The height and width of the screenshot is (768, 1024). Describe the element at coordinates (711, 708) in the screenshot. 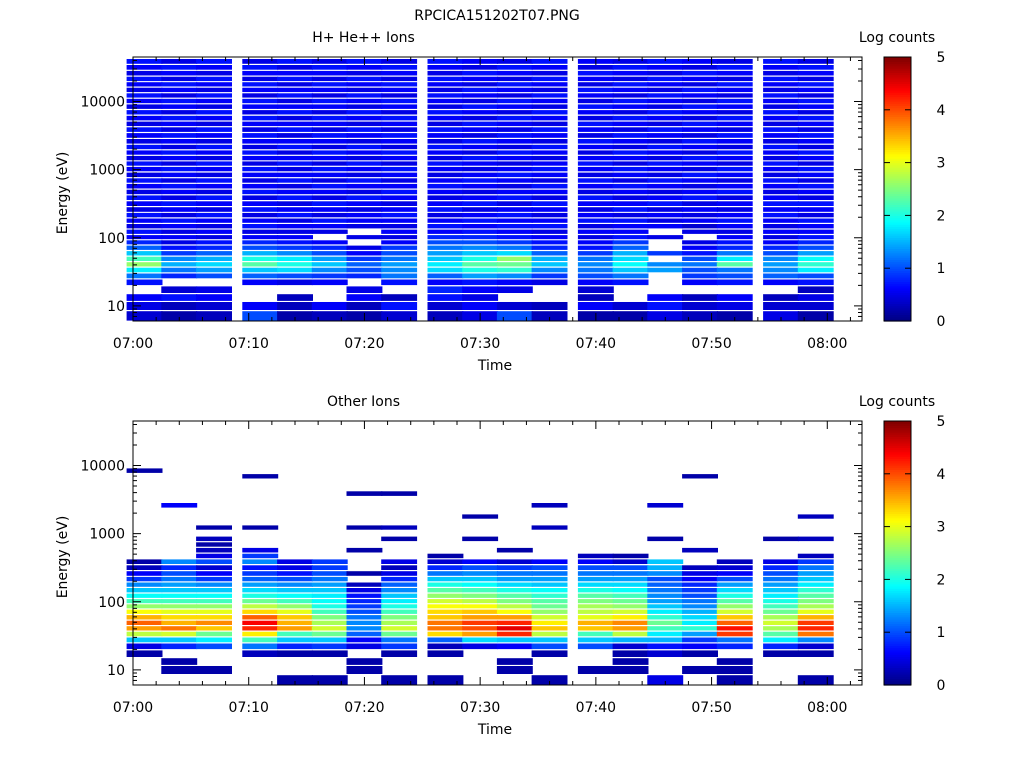

I see `x-tick-label: 07:50` at that location.